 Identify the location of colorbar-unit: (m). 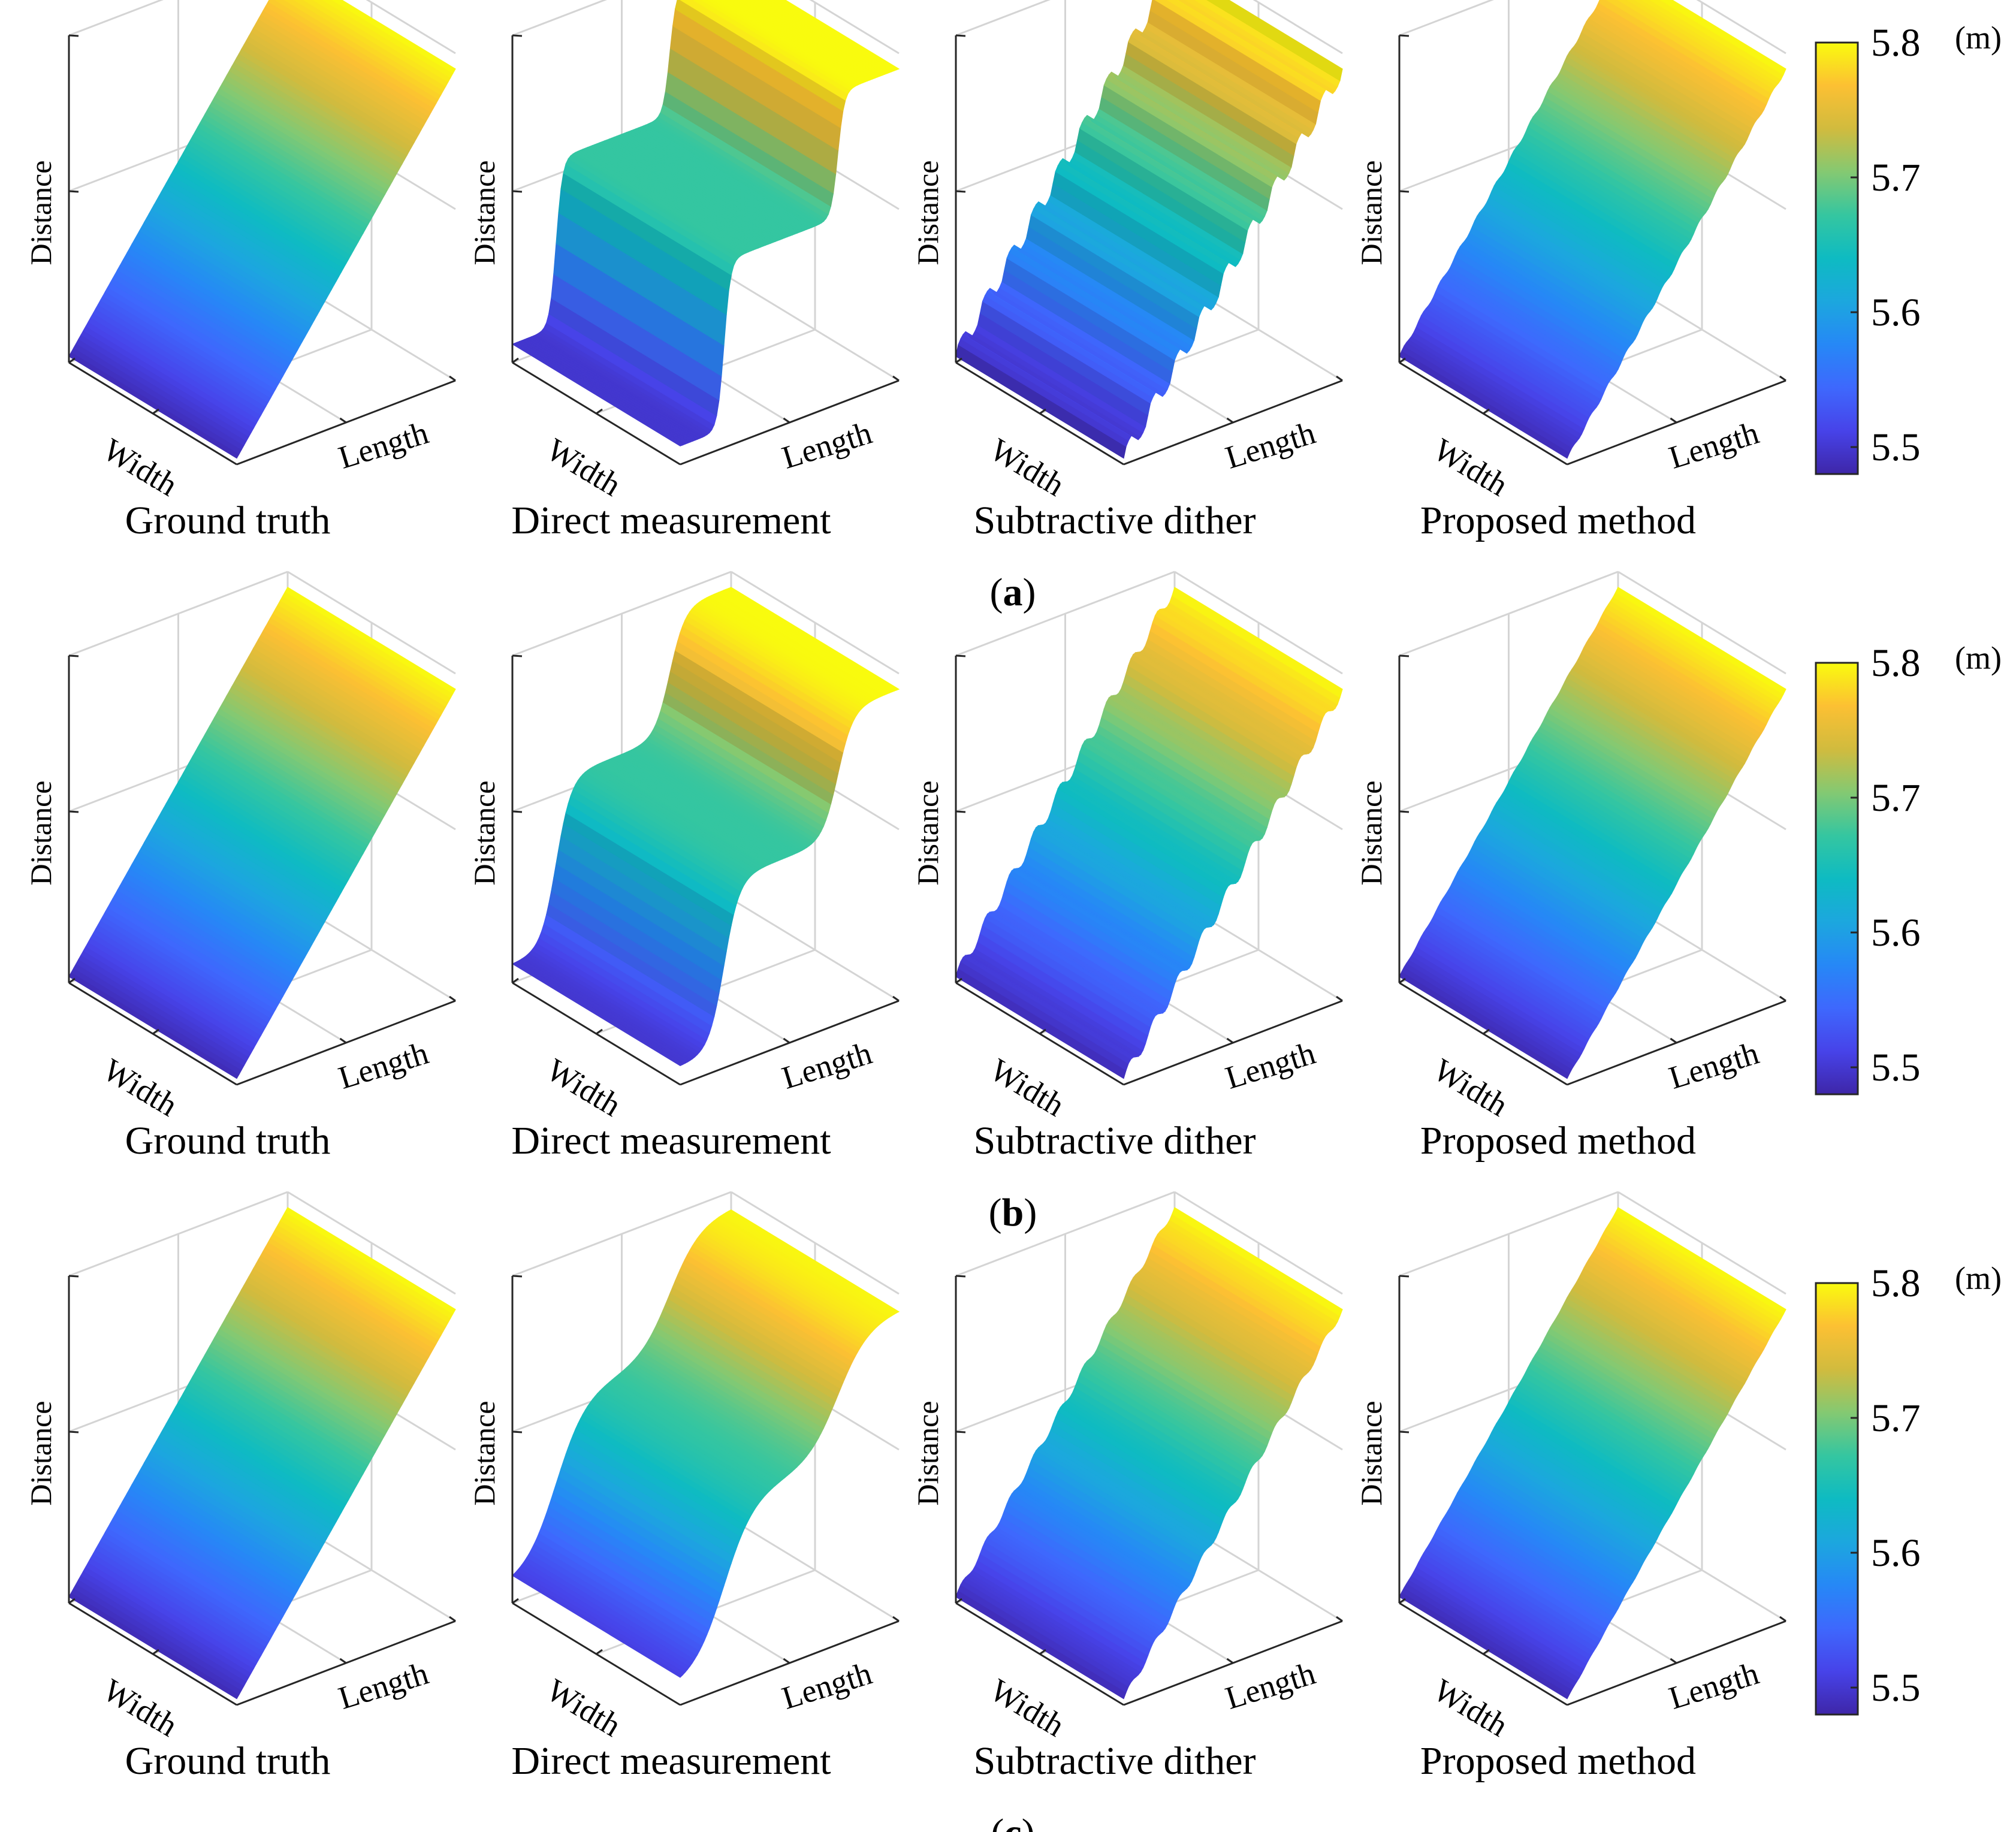
(1978, 38).